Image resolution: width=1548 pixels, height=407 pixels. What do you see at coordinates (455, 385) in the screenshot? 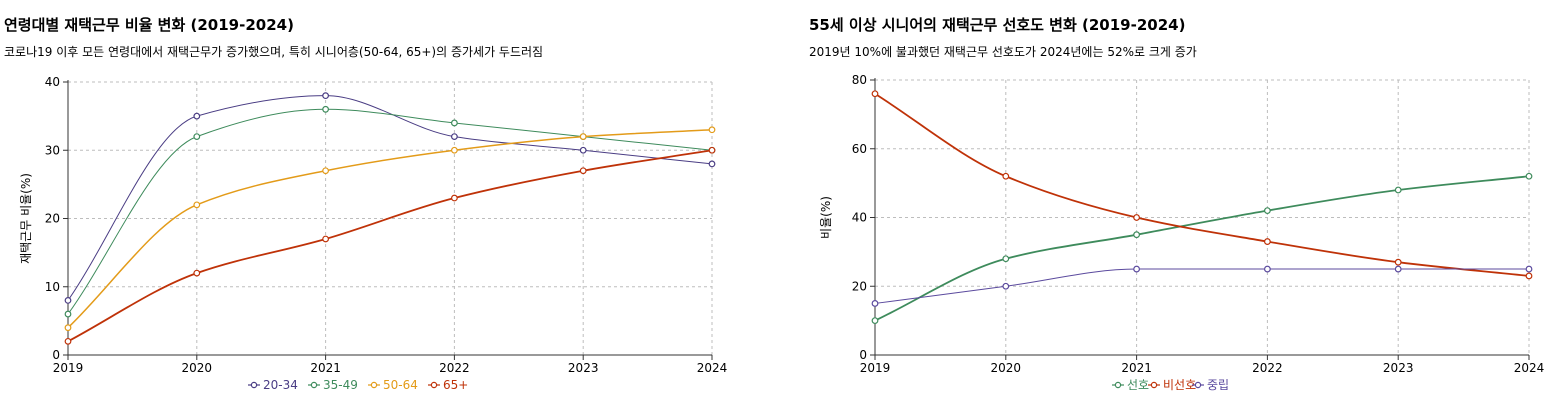
I see `legend-label: 65+` at bounding box center [455, 385].